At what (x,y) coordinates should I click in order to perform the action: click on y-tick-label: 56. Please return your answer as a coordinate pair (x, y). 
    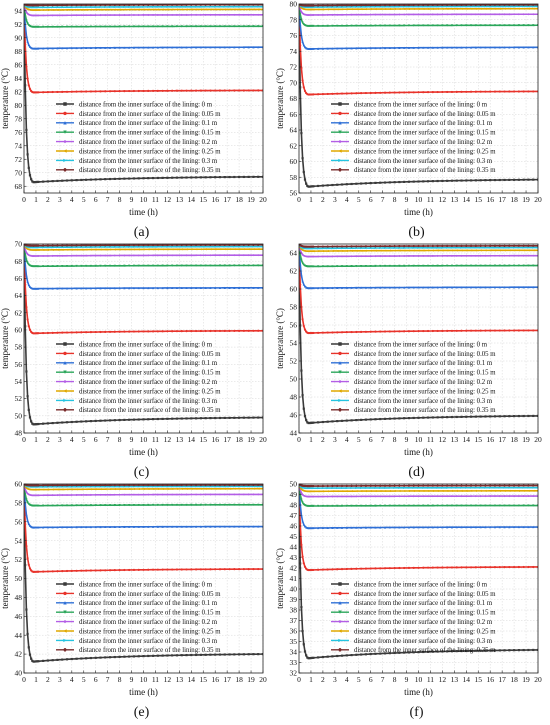
    Looking at the image, I should click on (19, 364).